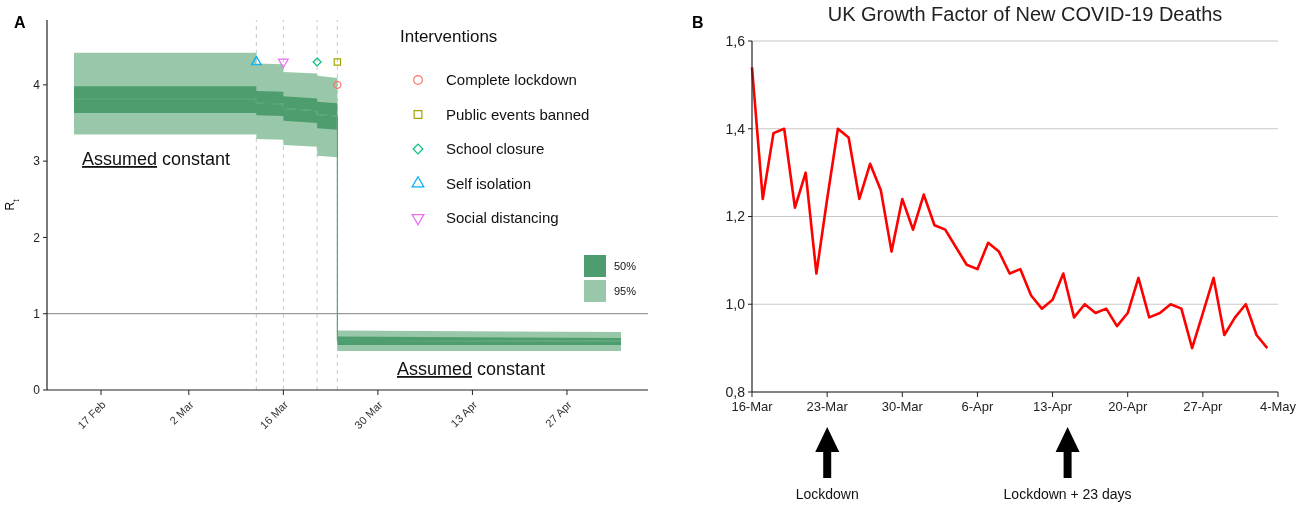 Image resolution: width=1304 pixels, height=508 pixels. Describe the element at coordinates (827, 406) in the screenshot. I see `x-tick-label: 23-Mar` at that location.